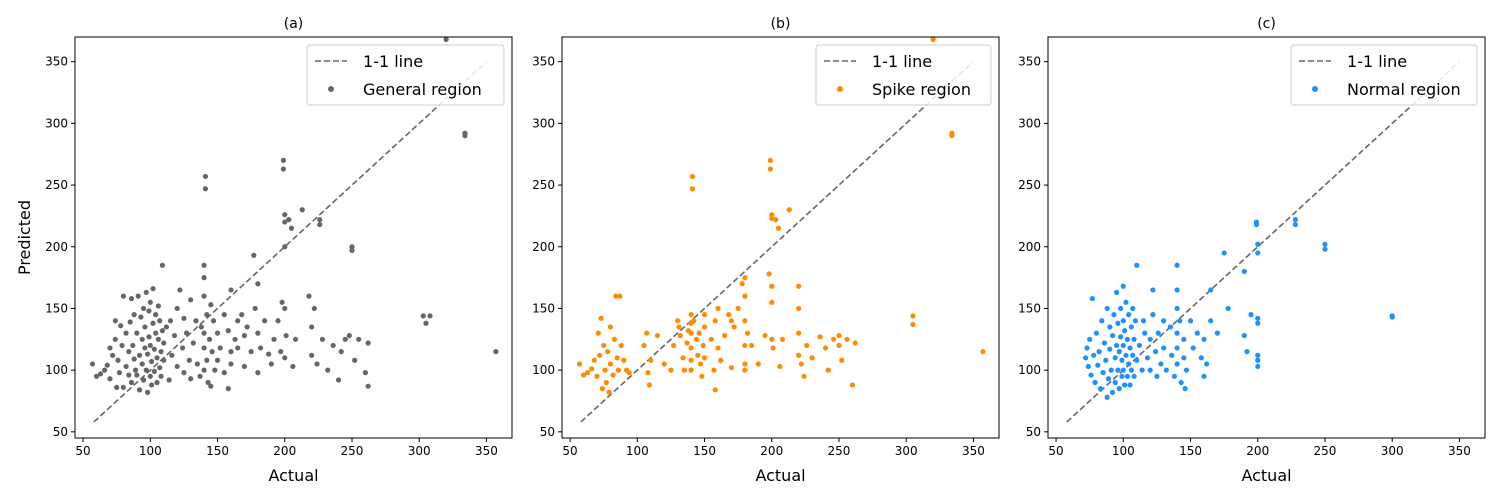 The width and height of the screenshot is (1500, 500). Describe the element at coordinates (1029, 247) in the screenshot. I see `y-tick-label: 200` at that location.